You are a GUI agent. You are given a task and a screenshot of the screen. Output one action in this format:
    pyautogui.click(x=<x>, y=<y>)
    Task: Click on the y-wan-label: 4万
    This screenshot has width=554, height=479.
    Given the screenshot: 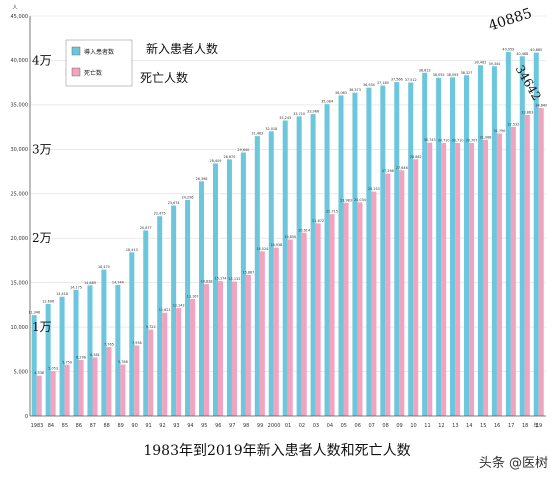 What is the action you would take?
    pyautogui.click(x=42, y=60)
    